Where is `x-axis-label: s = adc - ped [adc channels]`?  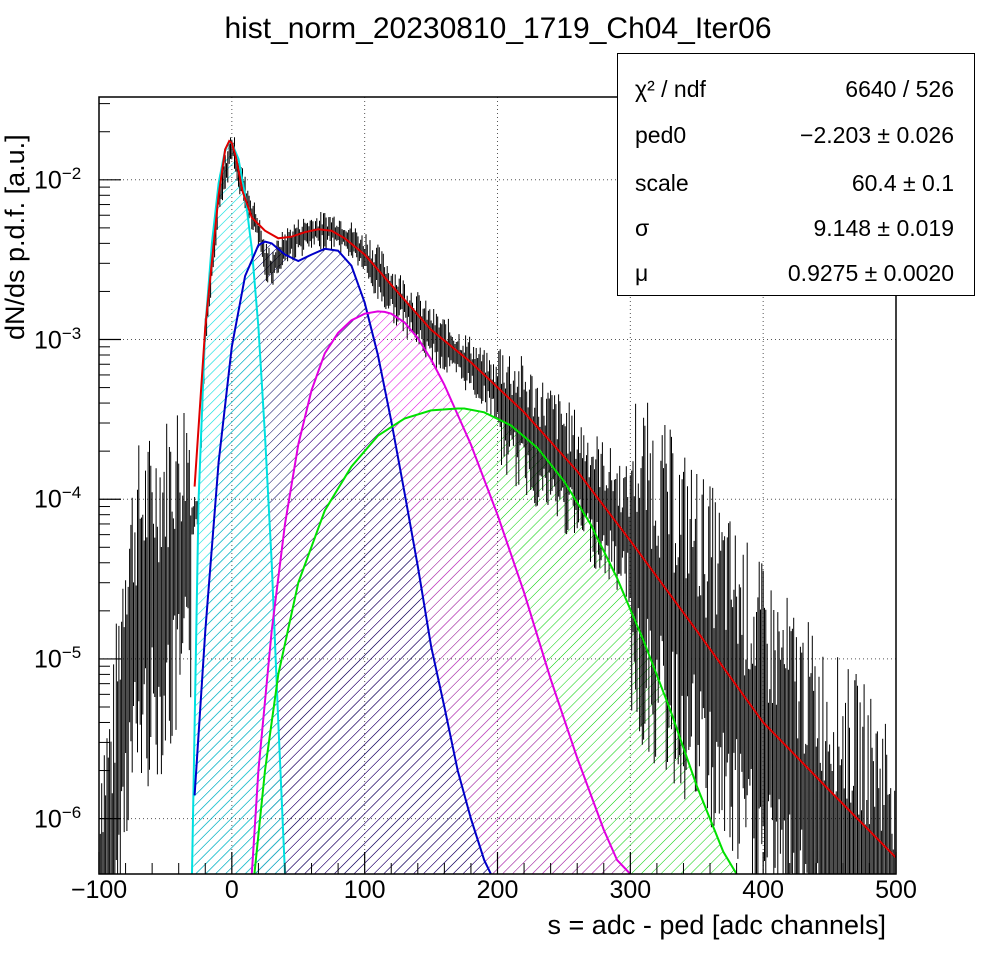
x-axis-label: s = adc - ped [adc channels] is located at coordinates (716, 925).